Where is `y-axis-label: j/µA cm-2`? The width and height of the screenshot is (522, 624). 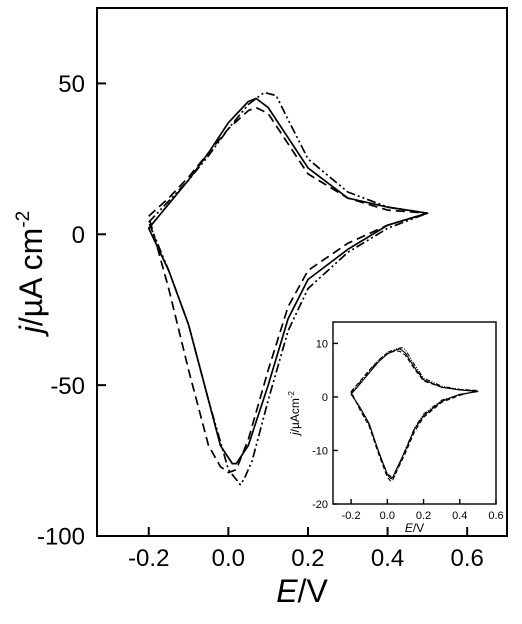
y-axis-label: j/µA cm-2 is located at coordinates (31, 274).